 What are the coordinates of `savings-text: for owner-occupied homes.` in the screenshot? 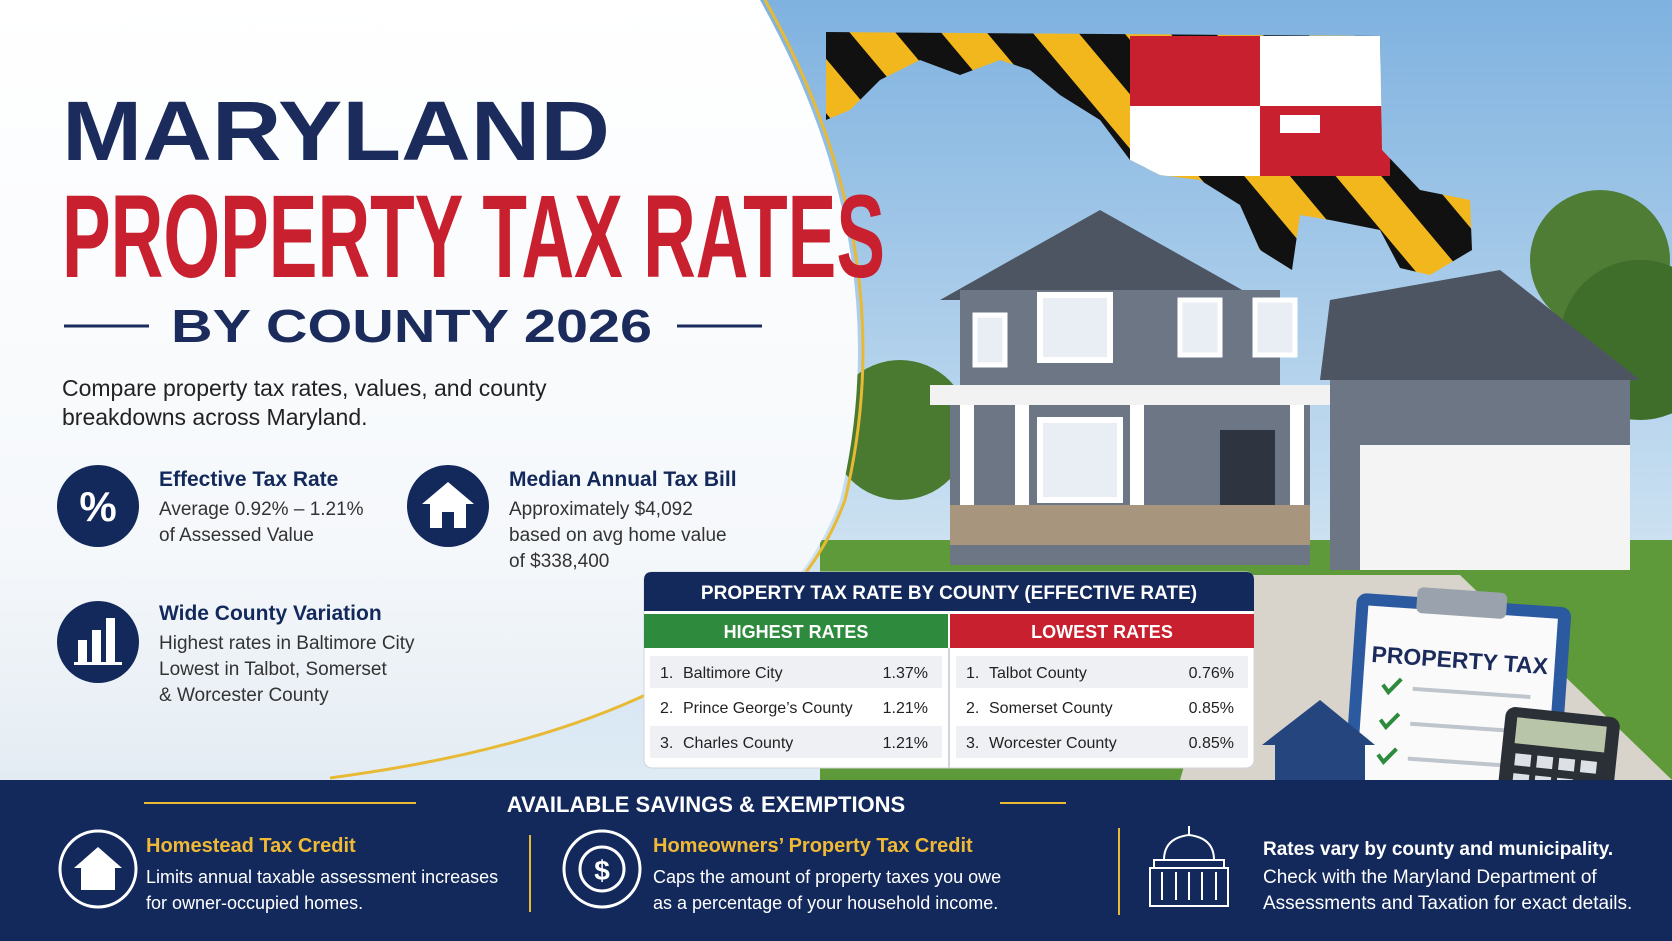 It's located at (254, 903).